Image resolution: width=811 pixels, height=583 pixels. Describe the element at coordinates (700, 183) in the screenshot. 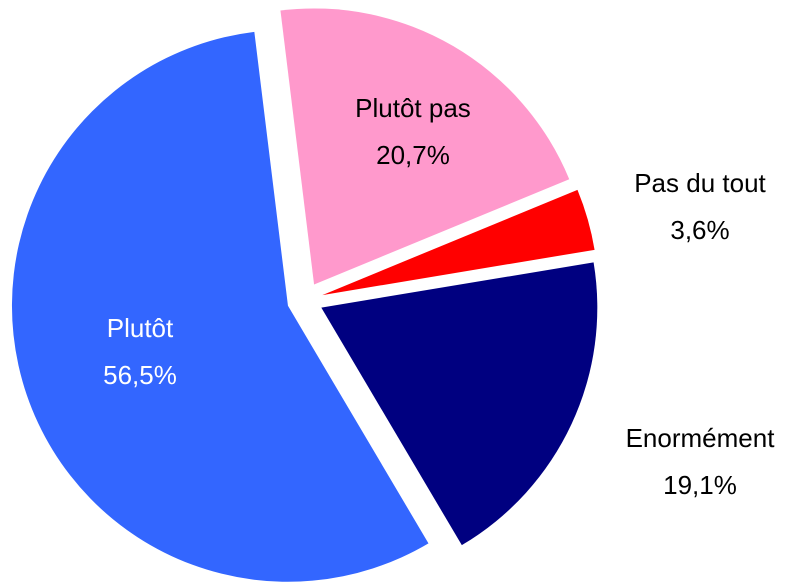

I see `slice-label: Pas du tout` at that location.